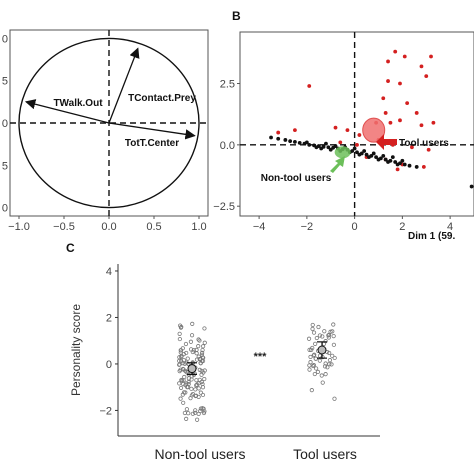 The height and width of the screenshot is (474, 474). What do you see at coordinates (109, 318) in the screenshot?
I see `panel-c-ytick-label-1: 2` at bounding box center [109, 318].